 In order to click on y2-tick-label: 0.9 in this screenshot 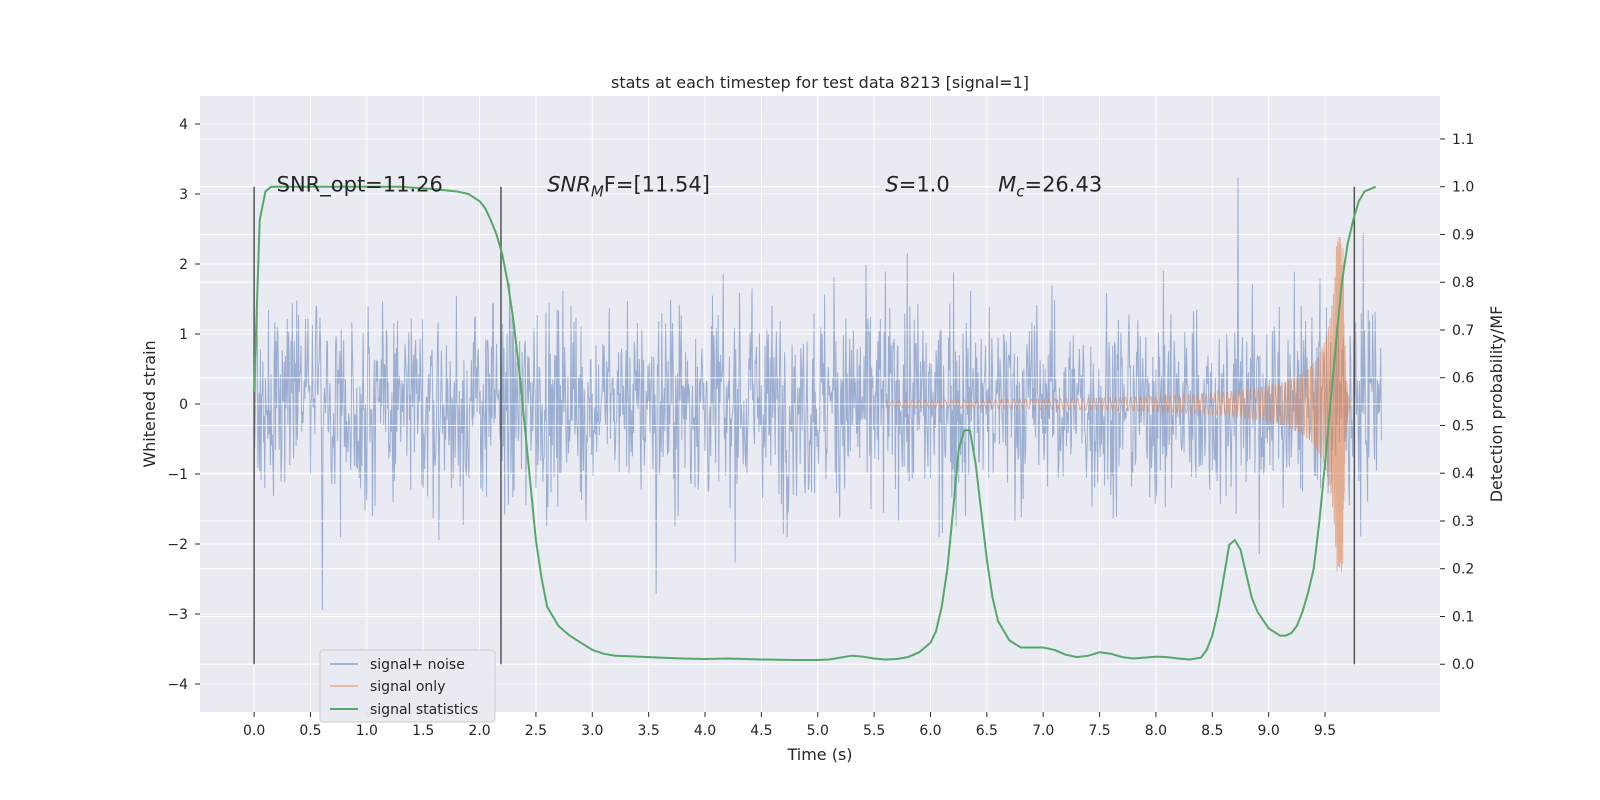, I will do `click(1463, 235)`.